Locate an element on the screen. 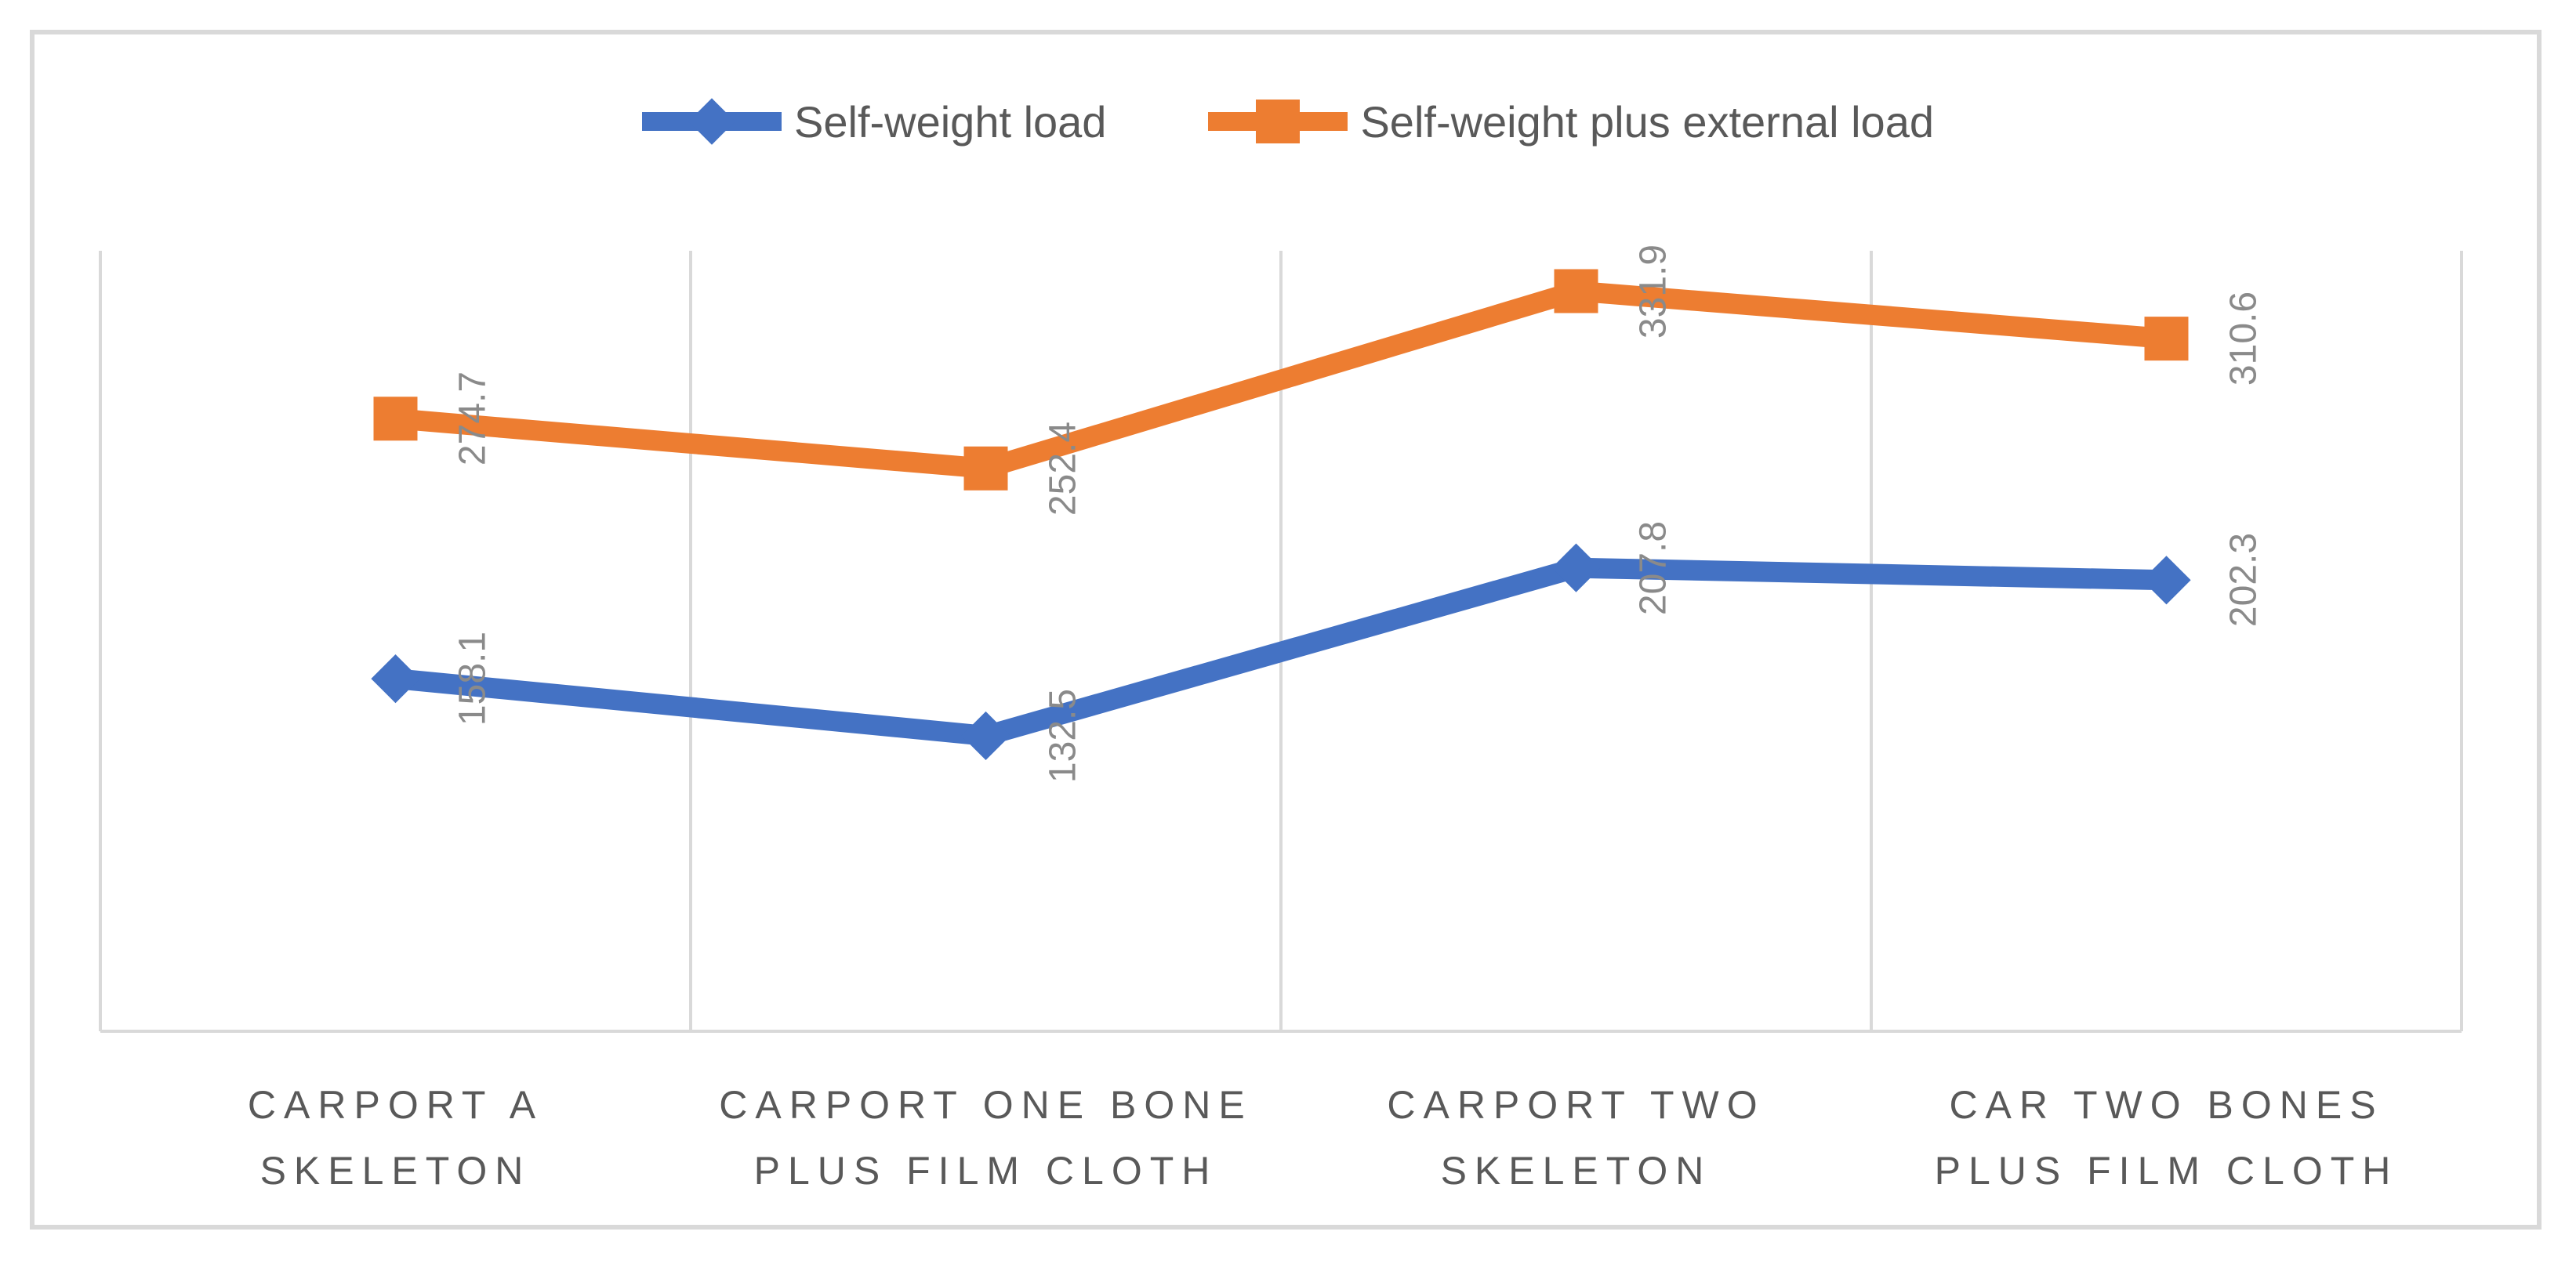 The height and width of the screenshot is (1264, 2576). category-label-line: CAR TWO BONES is located at coordinates (2166, 1105).